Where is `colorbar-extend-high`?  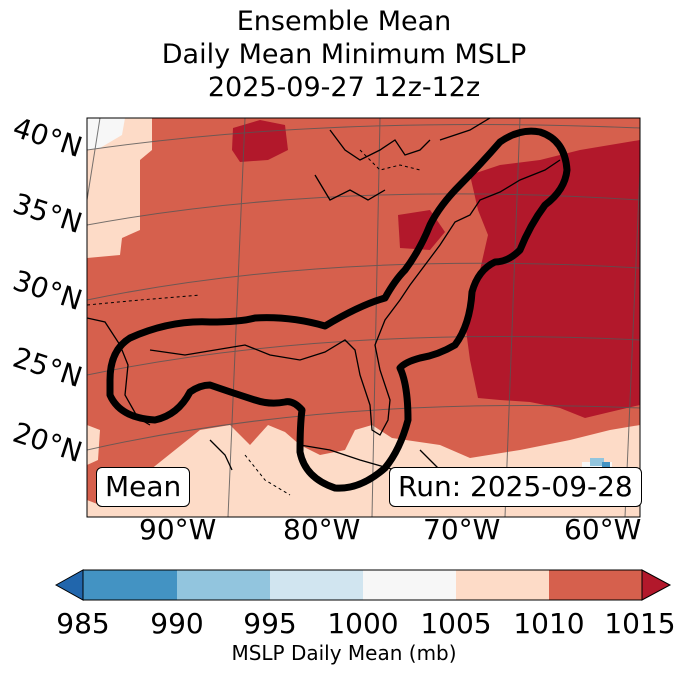 colorbar-extend-high is located at coordinates (656, 585).